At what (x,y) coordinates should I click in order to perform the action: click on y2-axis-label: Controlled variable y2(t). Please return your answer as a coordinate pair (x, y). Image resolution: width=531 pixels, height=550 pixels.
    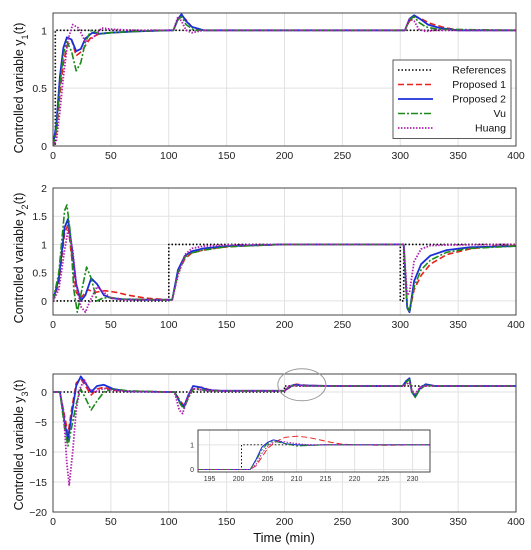
    Looking at the image, I should click on (21, 258).